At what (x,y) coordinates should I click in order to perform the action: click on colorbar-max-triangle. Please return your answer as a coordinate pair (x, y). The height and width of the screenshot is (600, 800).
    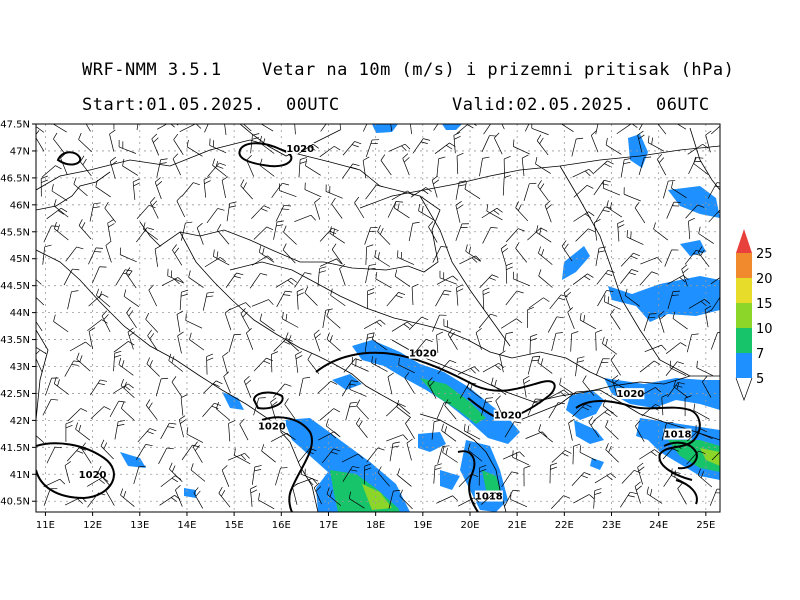
    Looking at the image, I should click on (744, 241).